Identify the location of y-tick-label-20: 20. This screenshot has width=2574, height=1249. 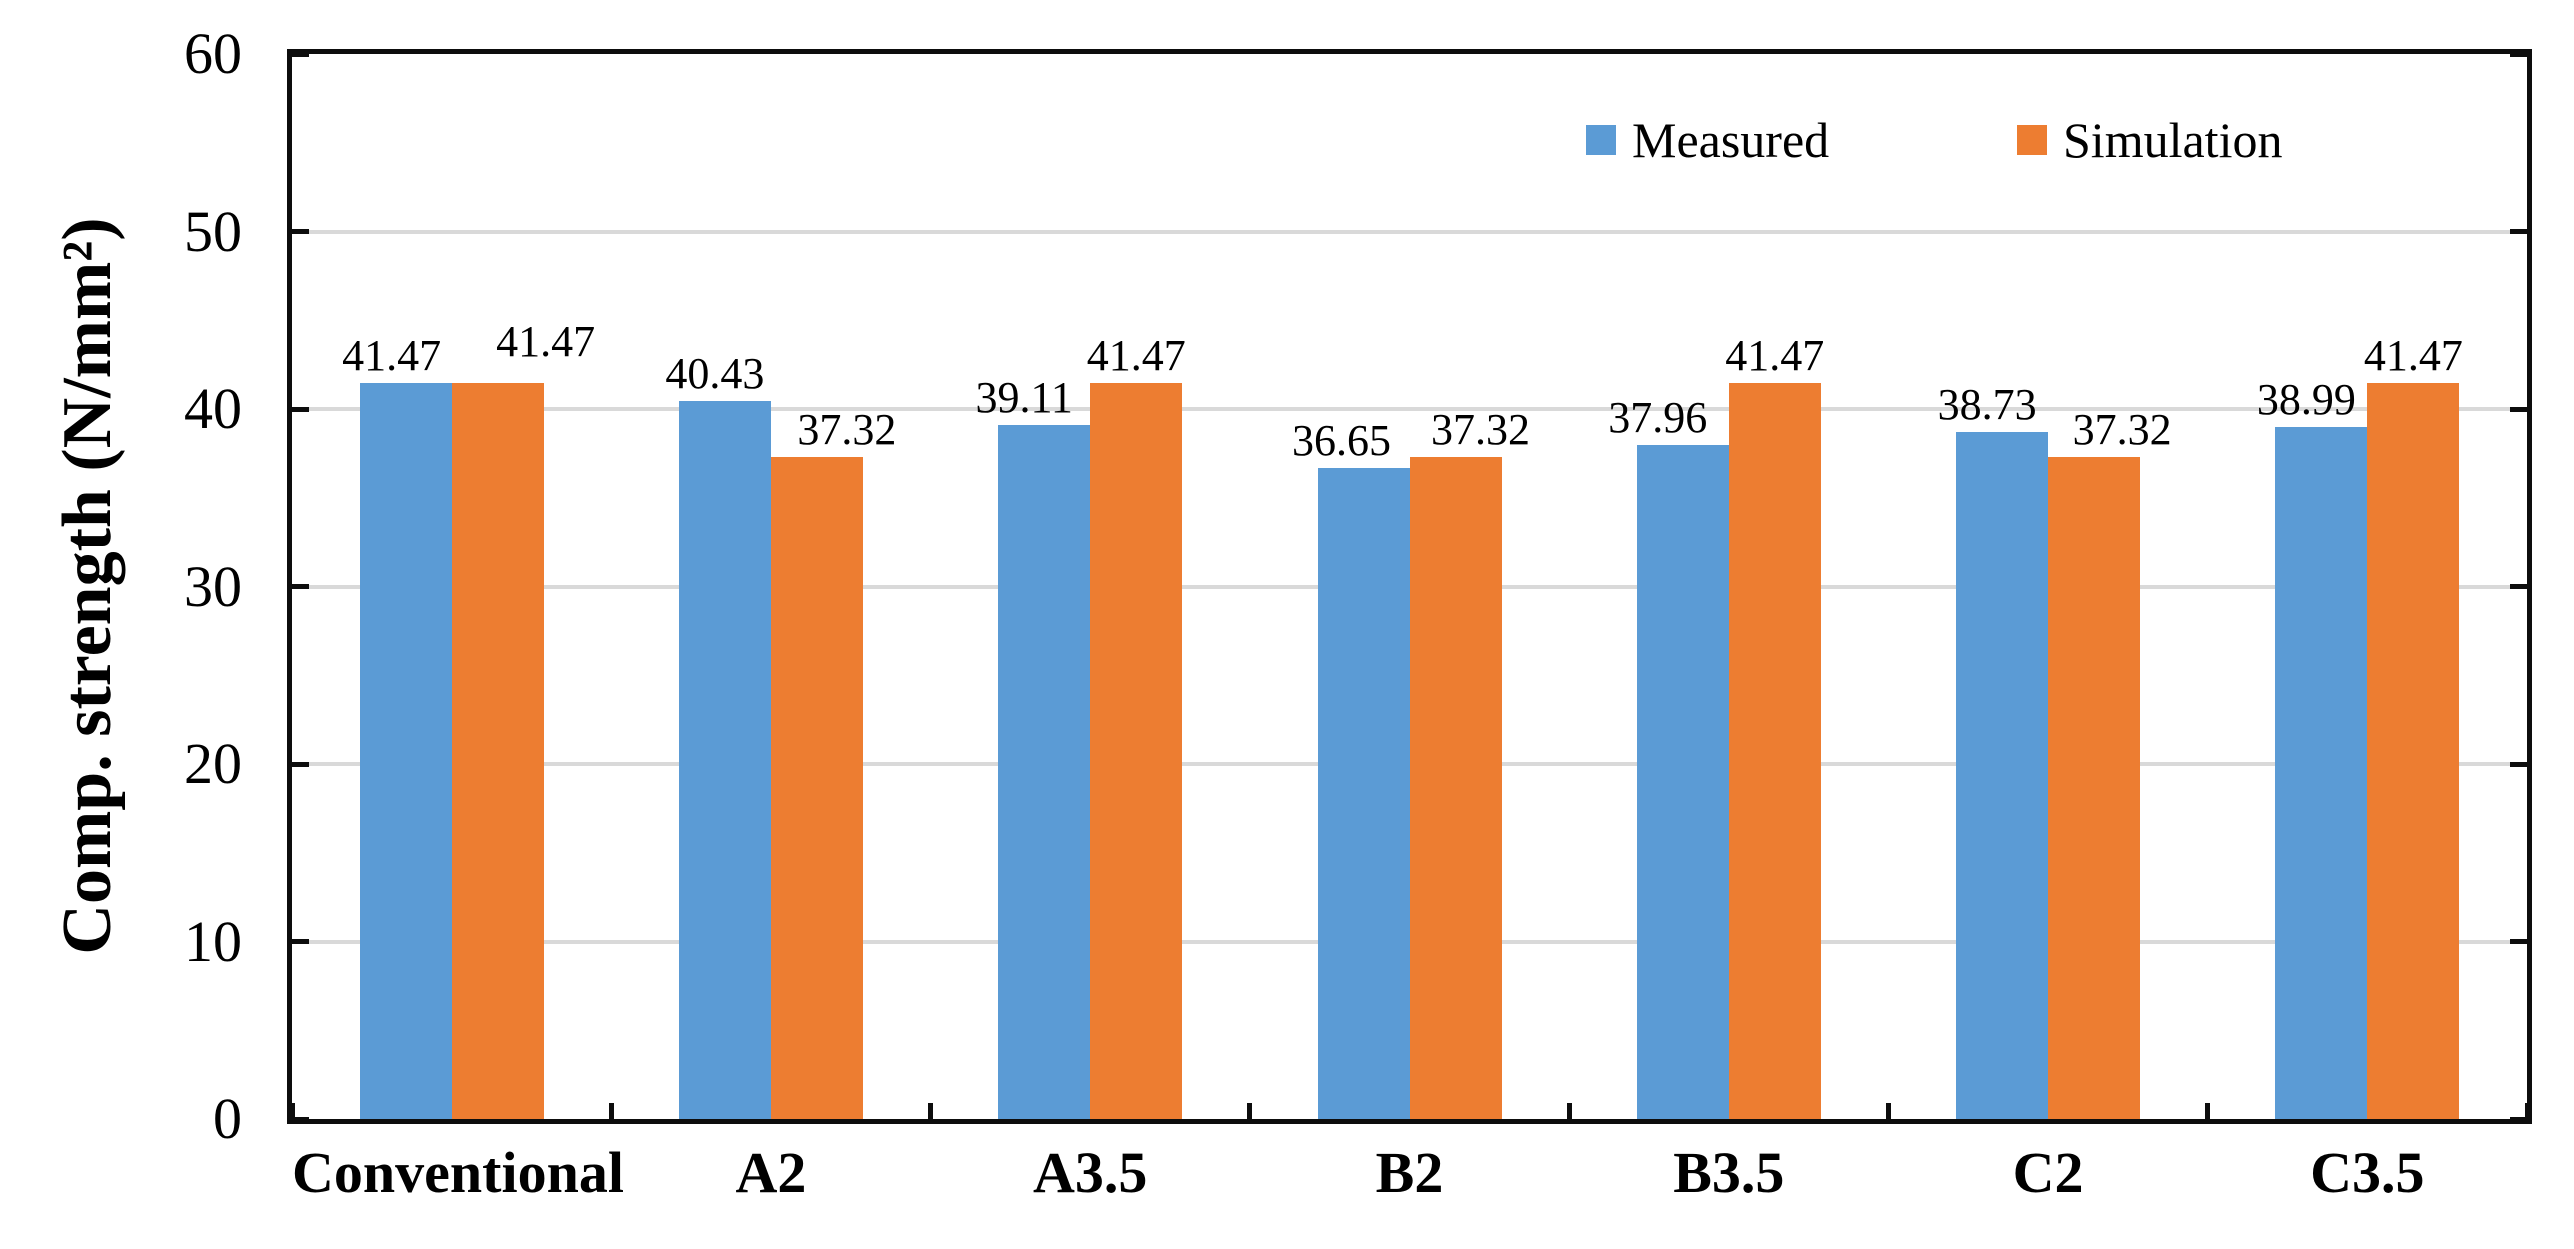
(213, 763).